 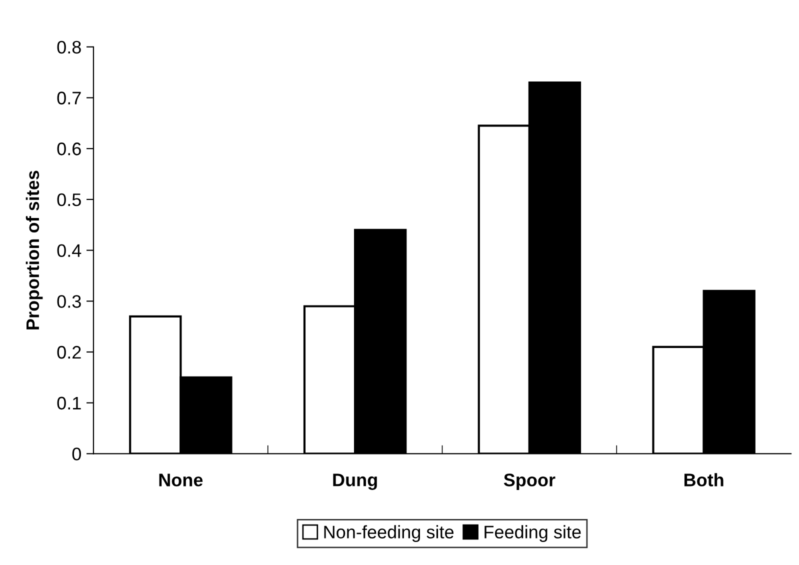 What do you see at coordinates (34, 250) in the screenshot?
I see `y-axis-title: Proportion of sites` at bounding box center [34, 250].